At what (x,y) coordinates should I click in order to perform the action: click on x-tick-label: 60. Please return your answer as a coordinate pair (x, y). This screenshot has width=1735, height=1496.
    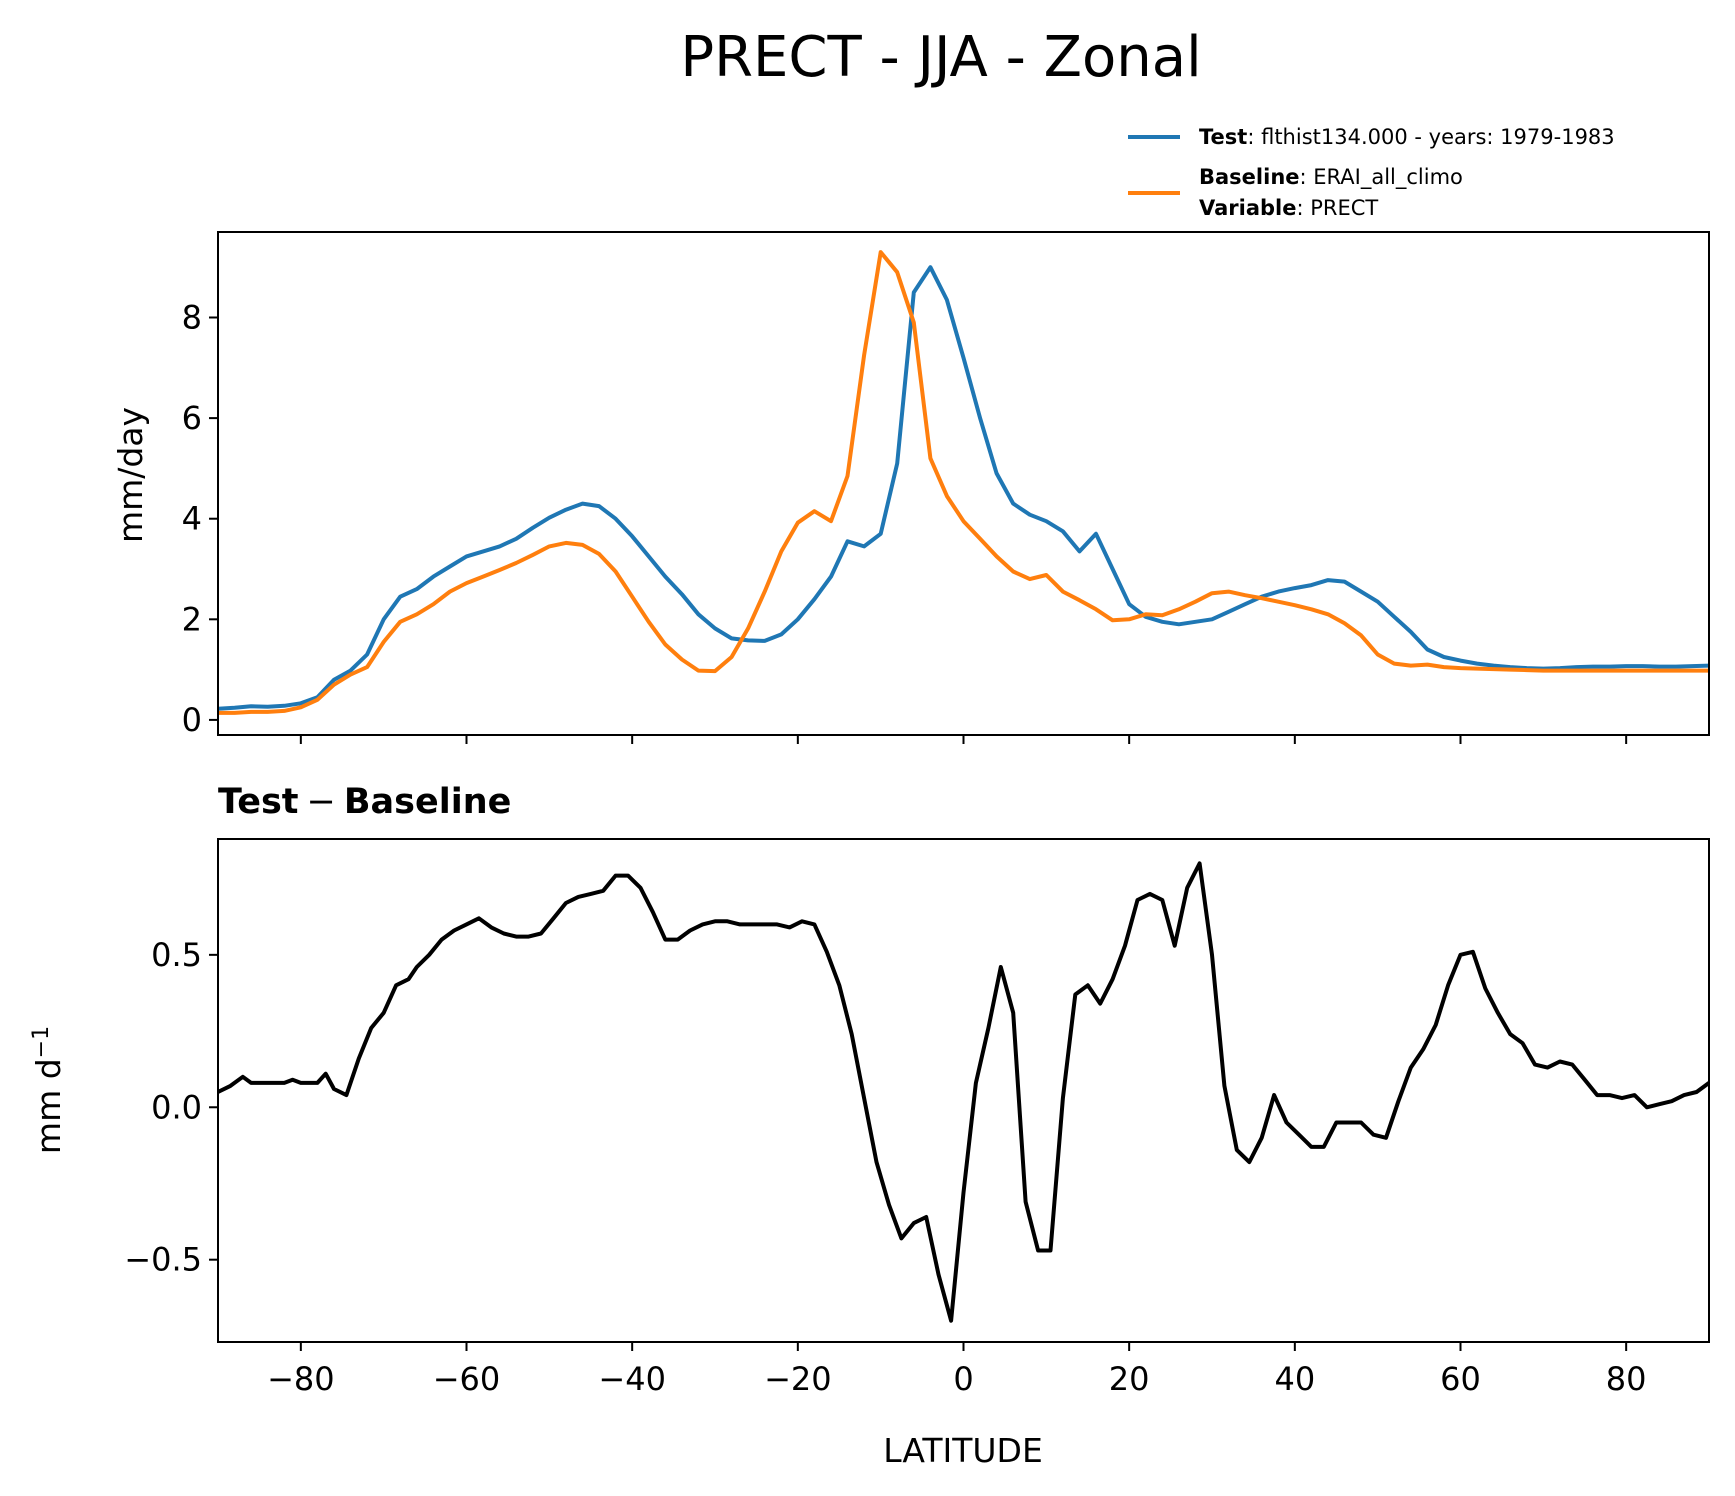
    Looking at the image, I should click on (1460, 1379).